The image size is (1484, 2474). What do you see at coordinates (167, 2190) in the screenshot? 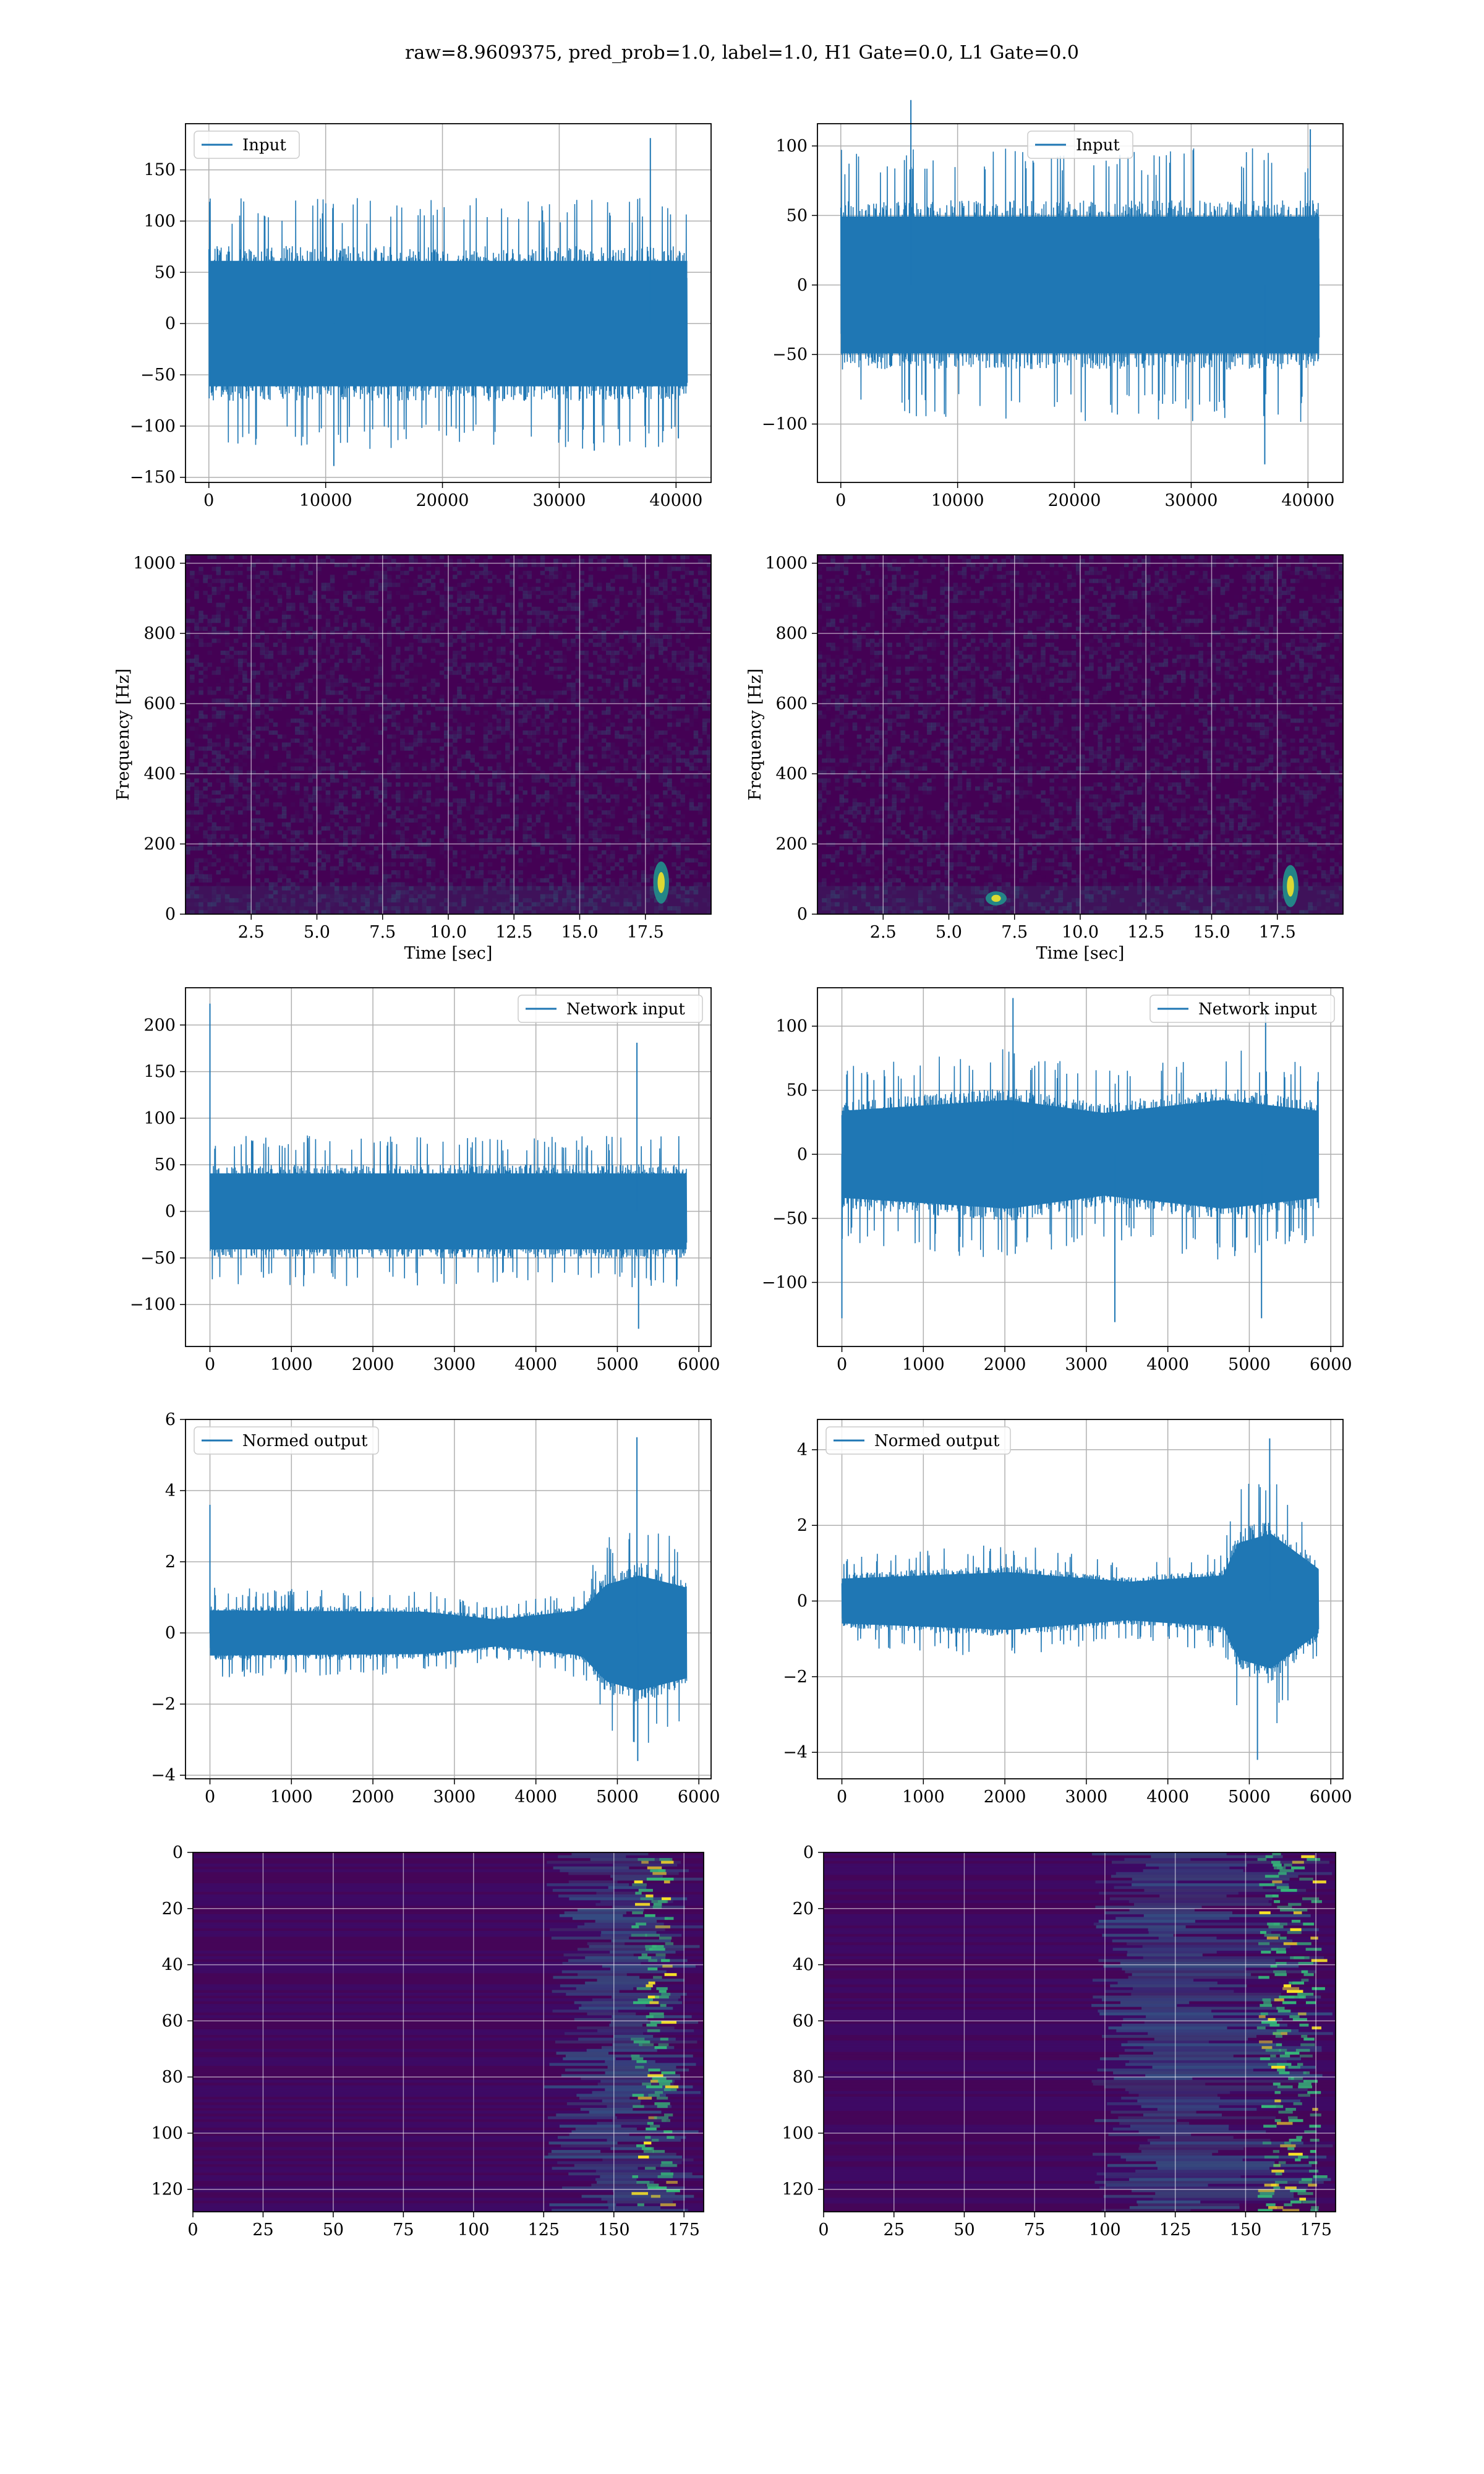
I see `y-tick-label: 120` at bounding box center [167, 2190].